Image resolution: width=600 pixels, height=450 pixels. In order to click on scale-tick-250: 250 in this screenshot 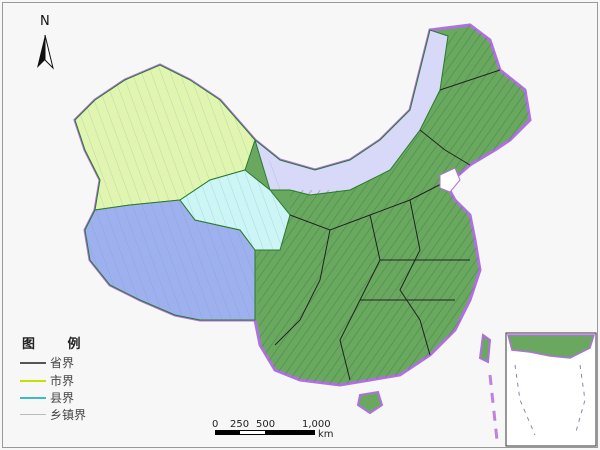, I will do `click(240, 424)`.